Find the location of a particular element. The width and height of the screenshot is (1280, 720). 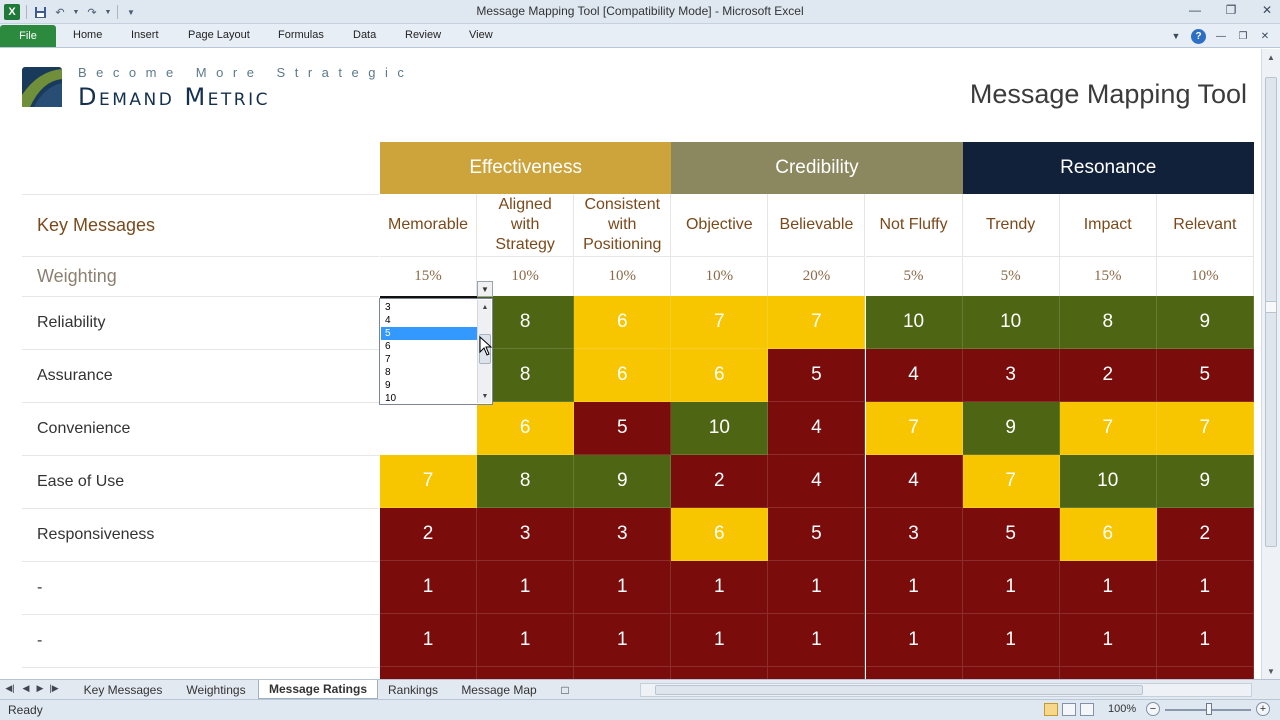

score-cell: 4 is located at coordinates (914, 375).